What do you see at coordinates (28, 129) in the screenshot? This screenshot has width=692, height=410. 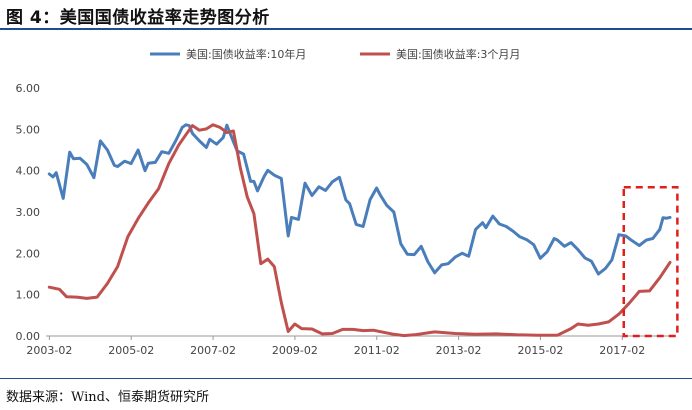 I see `y-tick-label: 5.00` at bounding box center [28, 129].